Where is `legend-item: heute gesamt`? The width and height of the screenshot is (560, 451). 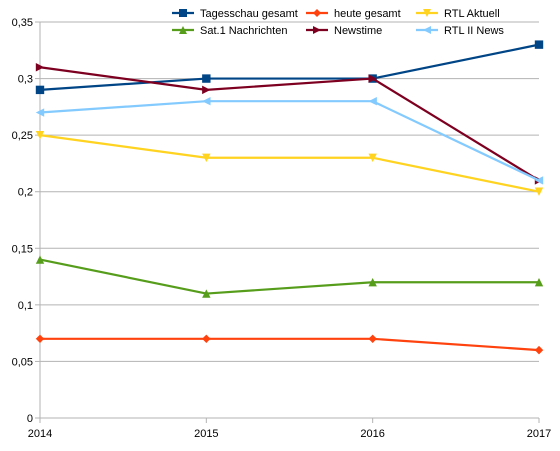
legend-item: heute gesamt is located at coordinates (353, 14).